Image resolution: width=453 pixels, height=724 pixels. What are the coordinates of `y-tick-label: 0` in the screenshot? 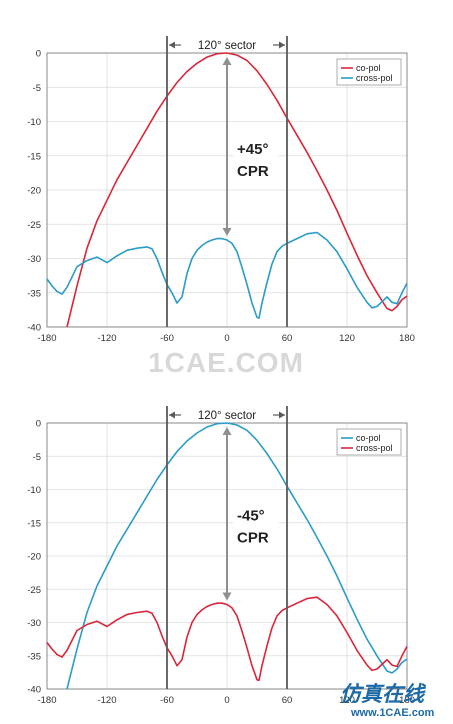 It's located at (38, 54).